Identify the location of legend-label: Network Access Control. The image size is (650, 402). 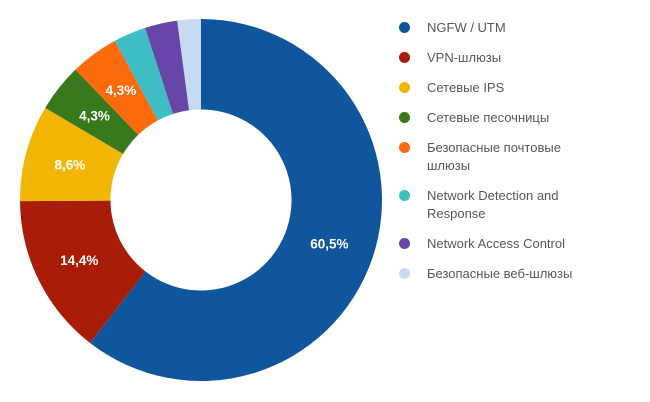
(496, 243).